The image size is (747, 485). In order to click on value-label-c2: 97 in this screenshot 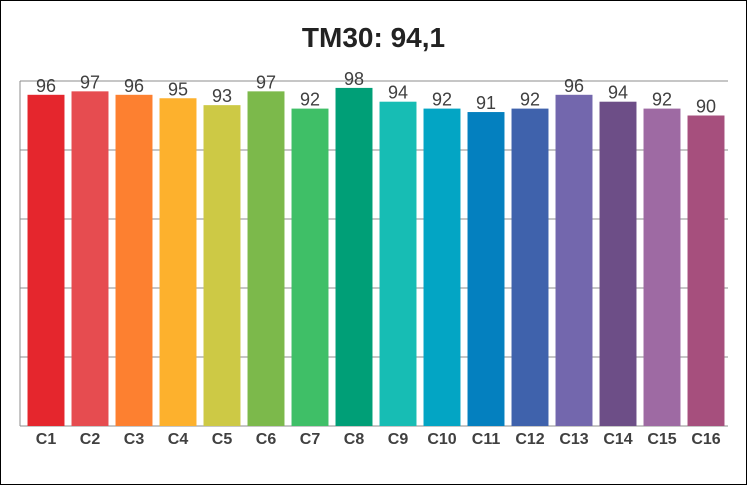, I will do `click(90, 82)`.